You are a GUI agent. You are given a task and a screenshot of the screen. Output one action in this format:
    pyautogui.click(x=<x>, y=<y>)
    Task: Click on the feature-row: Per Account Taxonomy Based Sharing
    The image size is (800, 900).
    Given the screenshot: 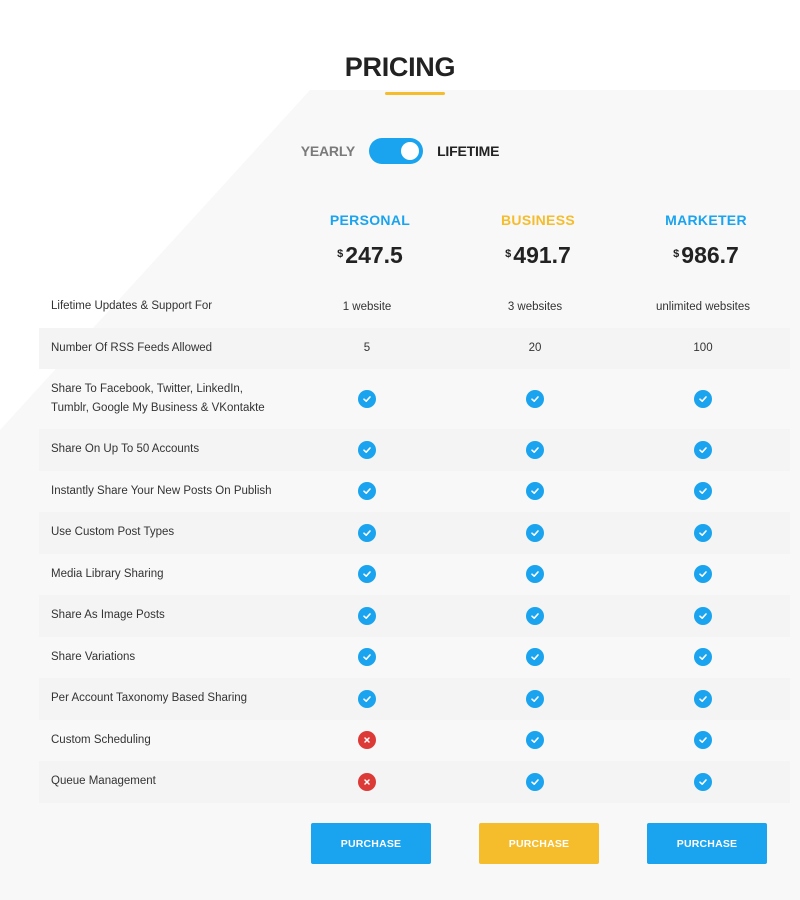 What is the action you would take?
    pyautogui.click(x=414, y=699)
    